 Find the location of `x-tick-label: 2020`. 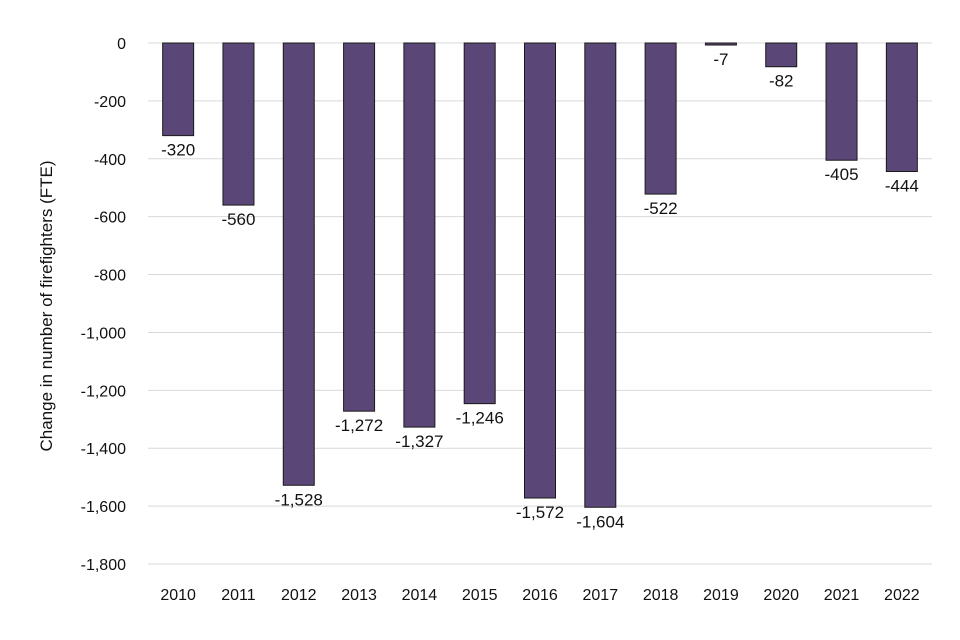

x-tick-label: 2020 is located at coordinates (781, 595).